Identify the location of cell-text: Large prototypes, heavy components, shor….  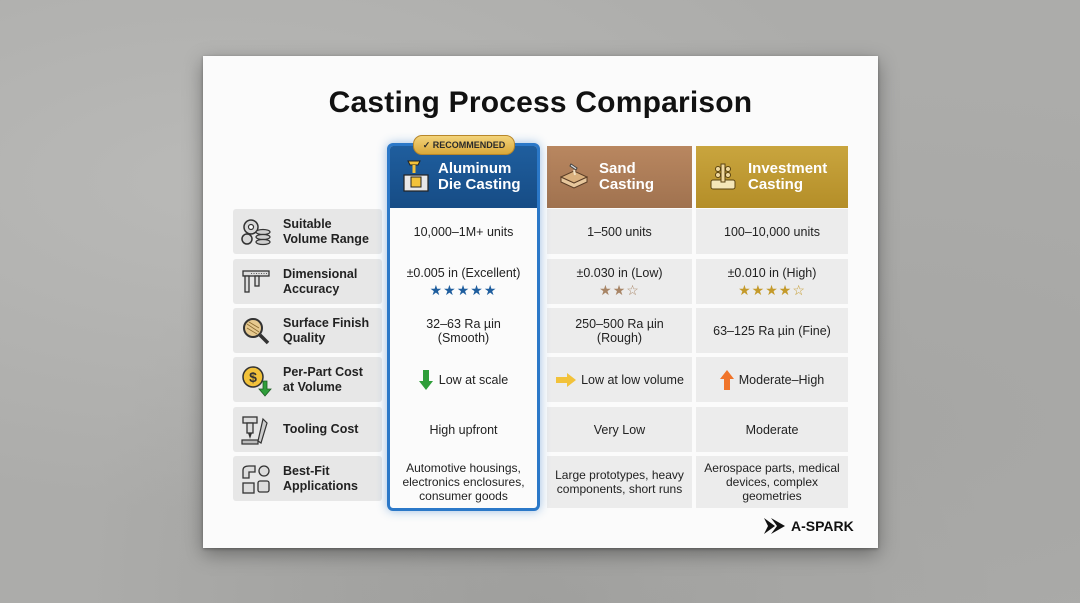
(619, 482).